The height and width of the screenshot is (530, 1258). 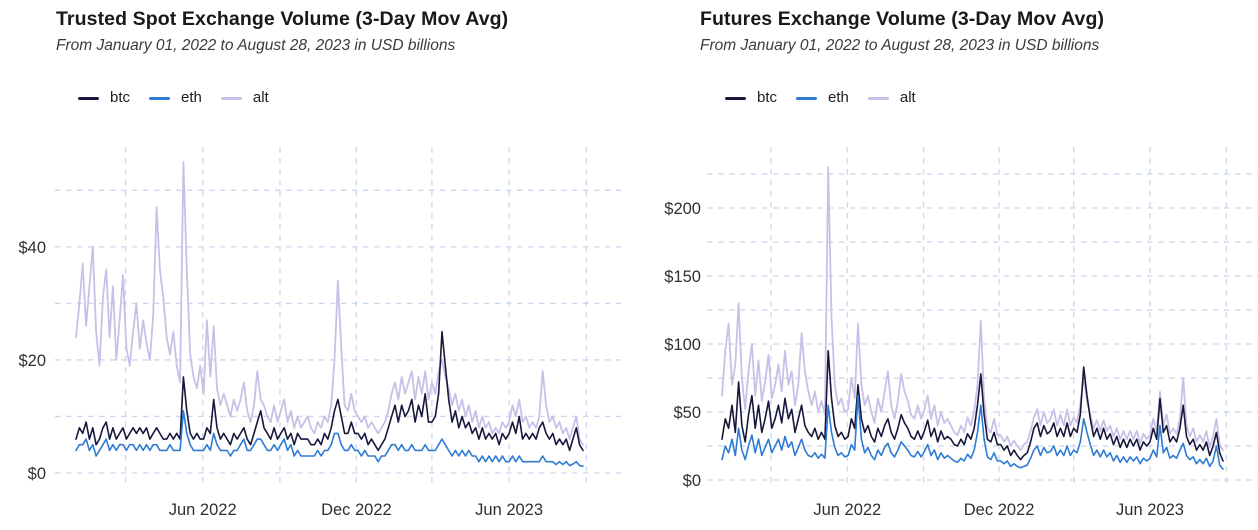 What do you see at coordinates (682, 277) in the screenshot?
I see `y-axis-tick-label: $150` at bounding box center [682, 277].